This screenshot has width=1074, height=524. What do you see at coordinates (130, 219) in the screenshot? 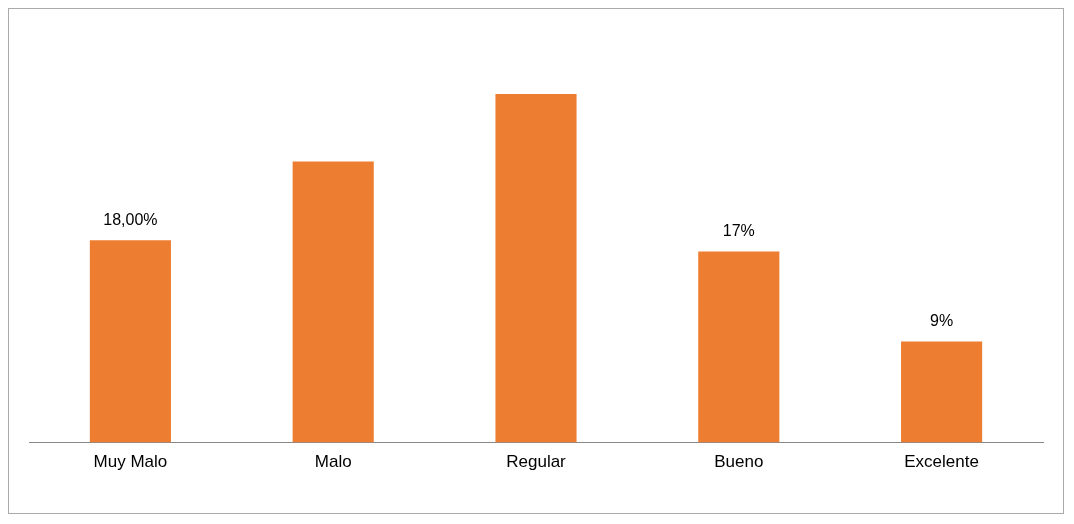
I see `data-label: 18,00%` at bounding box center [130, 219].